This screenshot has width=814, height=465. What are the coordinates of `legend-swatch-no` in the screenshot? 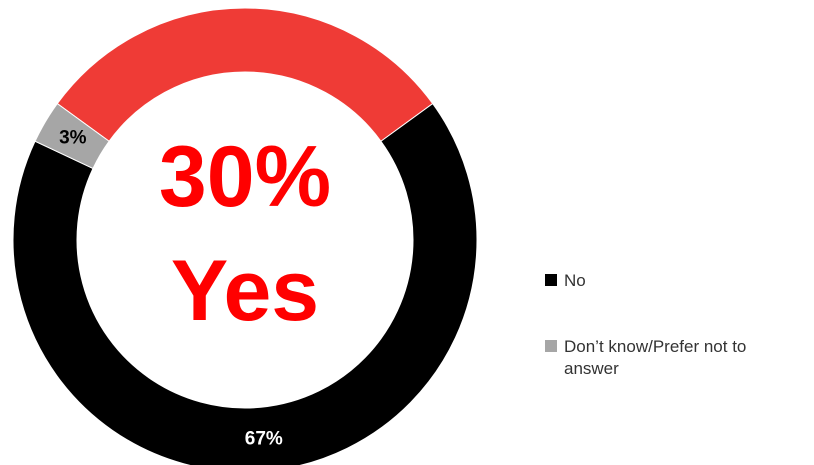 It's located at (551, 280).